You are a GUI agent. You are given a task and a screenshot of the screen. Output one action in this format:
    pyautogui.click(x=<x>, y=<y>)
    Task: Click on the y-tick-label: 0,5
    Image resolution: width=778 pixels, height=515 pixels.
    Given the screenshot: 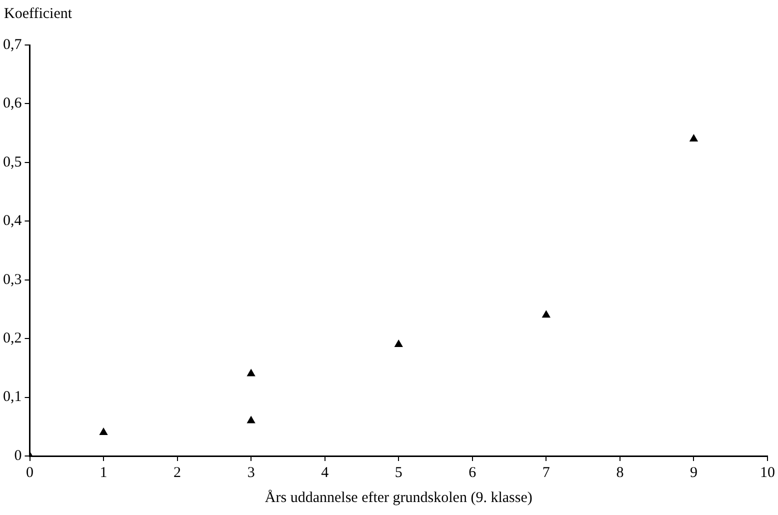 What is the action you would take?
    pyautogui.click(x=12, y=162)
    